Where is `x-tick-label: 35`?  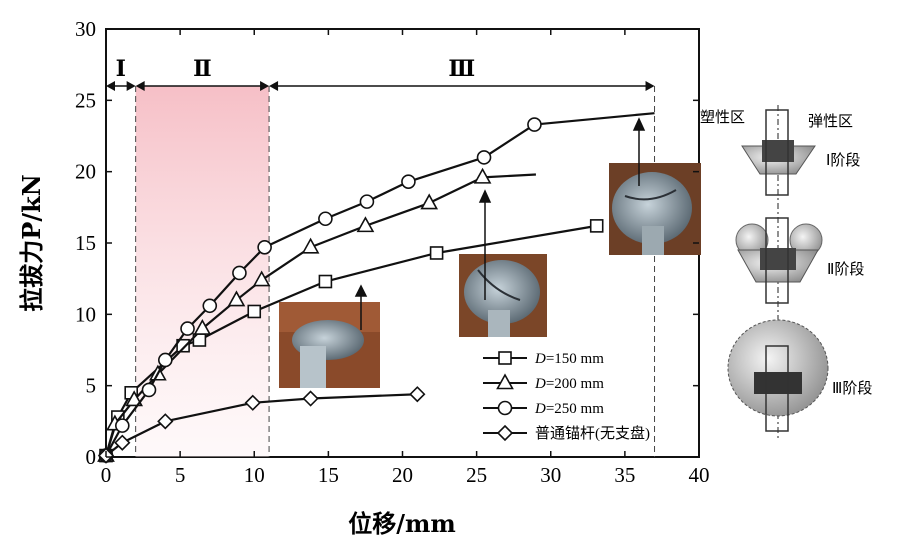 x-tick-label: 35 is located at coordinates (624, 475).